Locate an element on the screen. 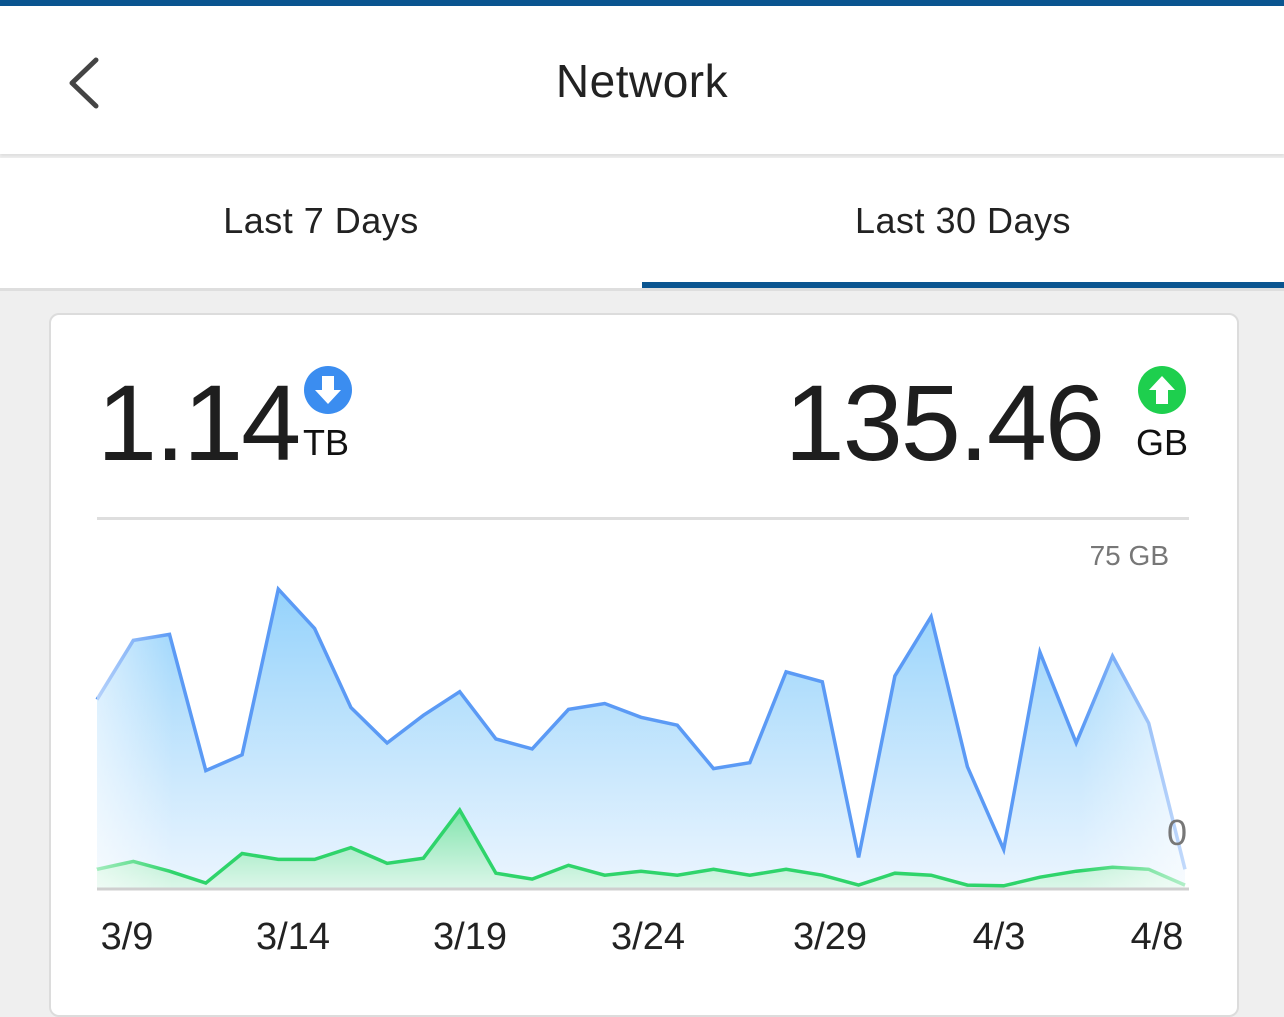 The image size is (1284, 1017). app-header: Network is located at coordinates (642, 80).